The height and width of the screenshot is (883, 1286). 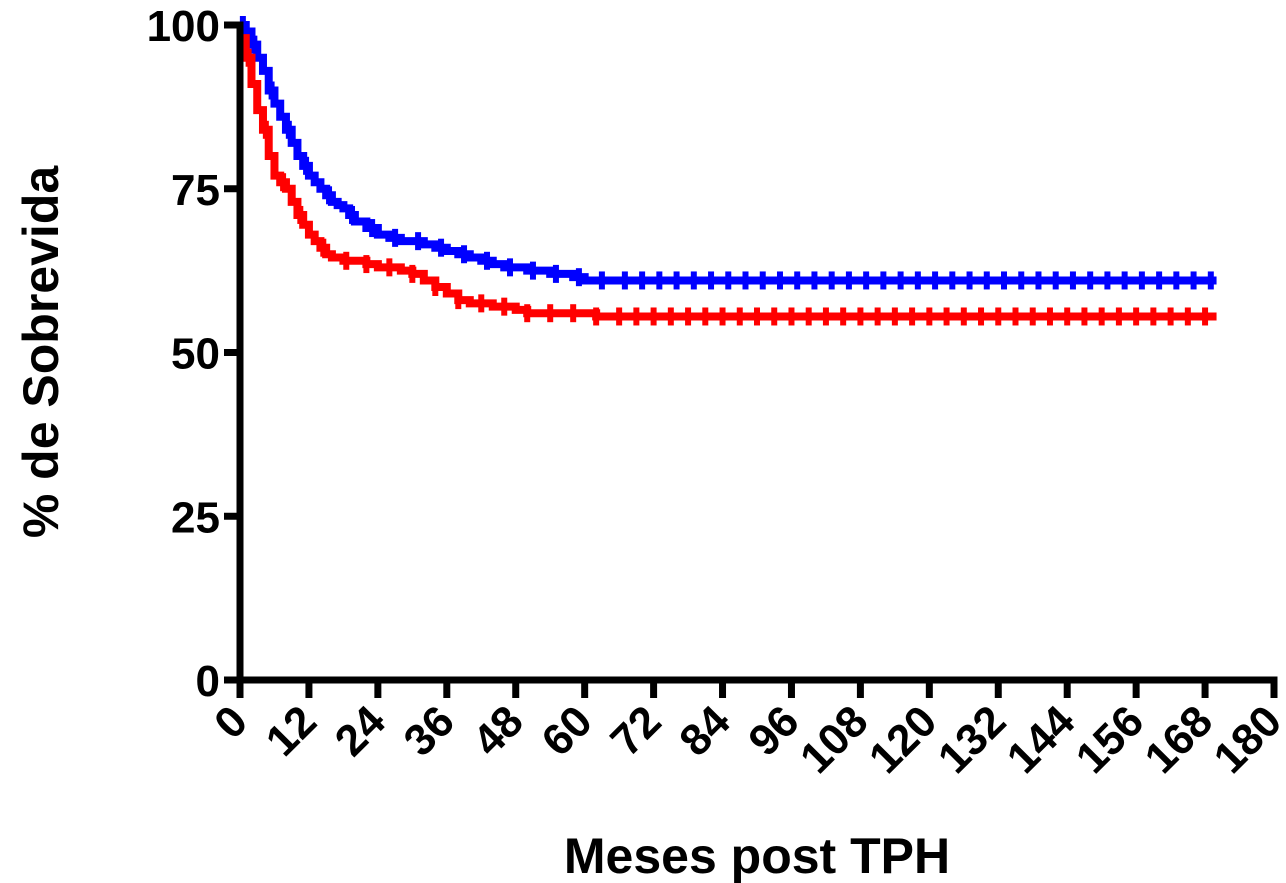 I want to click on y-tick-label: 100, so click(x=183, y=26).